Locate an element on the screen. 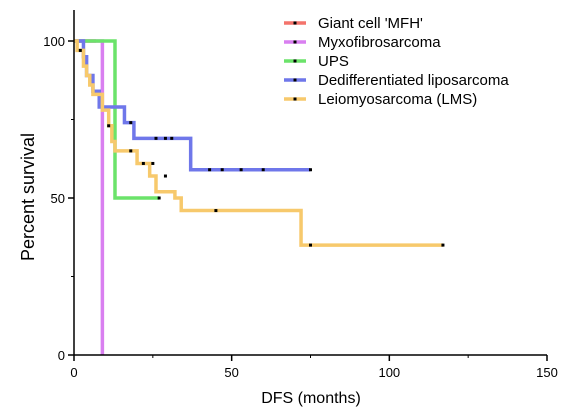  legend-marker-dedifferentiated-liposarcoma is located at coordinates (295, 80).